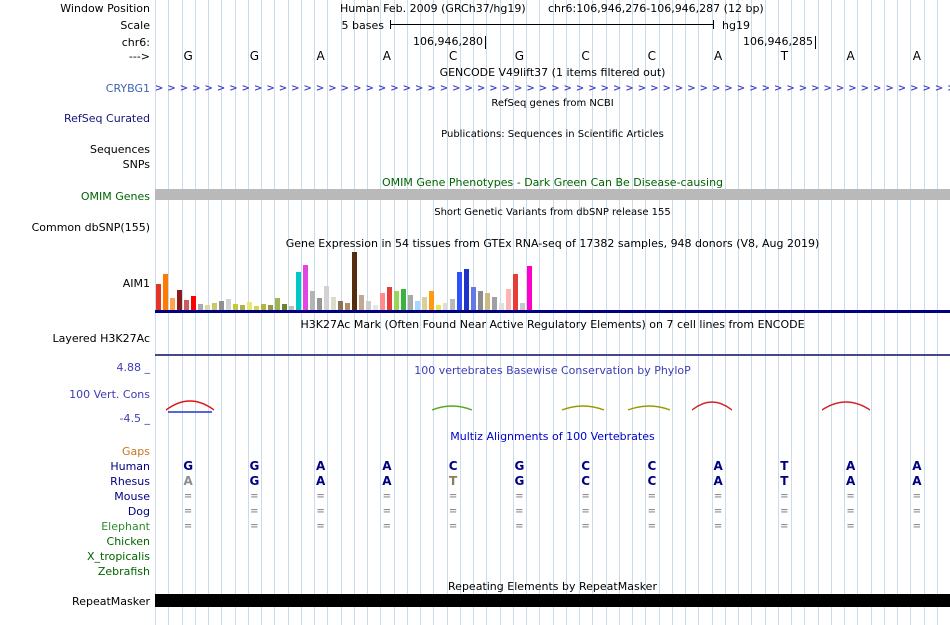  I want to click on gtex-expression-chart, so click(552, 281).